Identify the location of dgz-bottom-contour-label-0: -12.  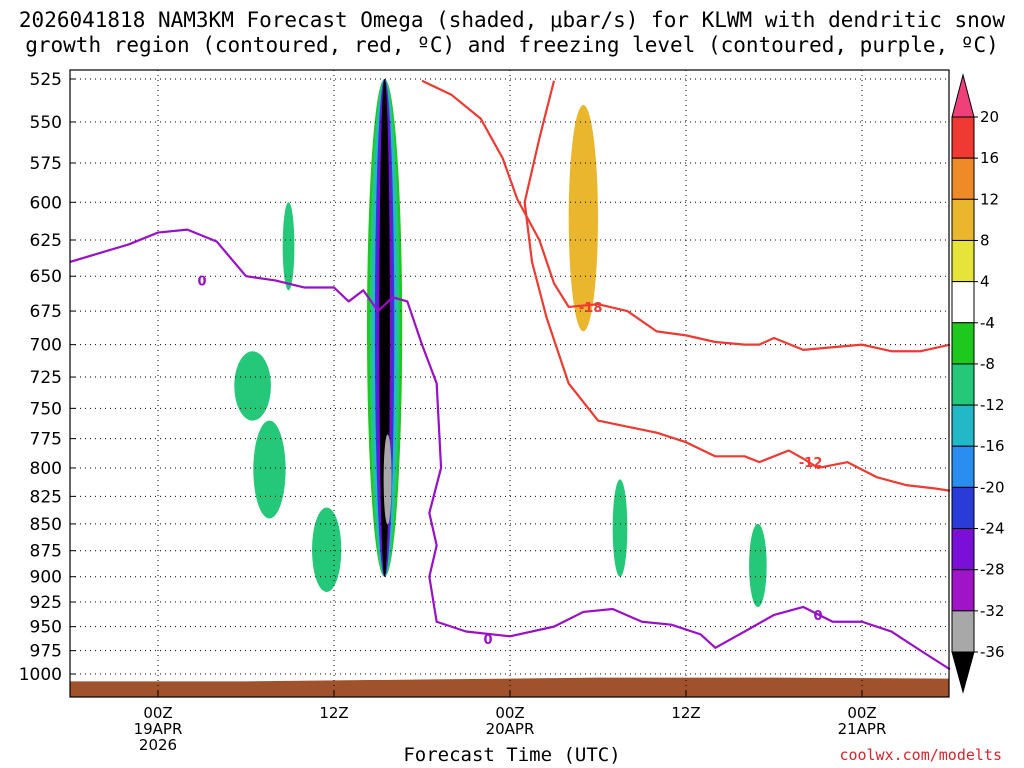
(811, 463).